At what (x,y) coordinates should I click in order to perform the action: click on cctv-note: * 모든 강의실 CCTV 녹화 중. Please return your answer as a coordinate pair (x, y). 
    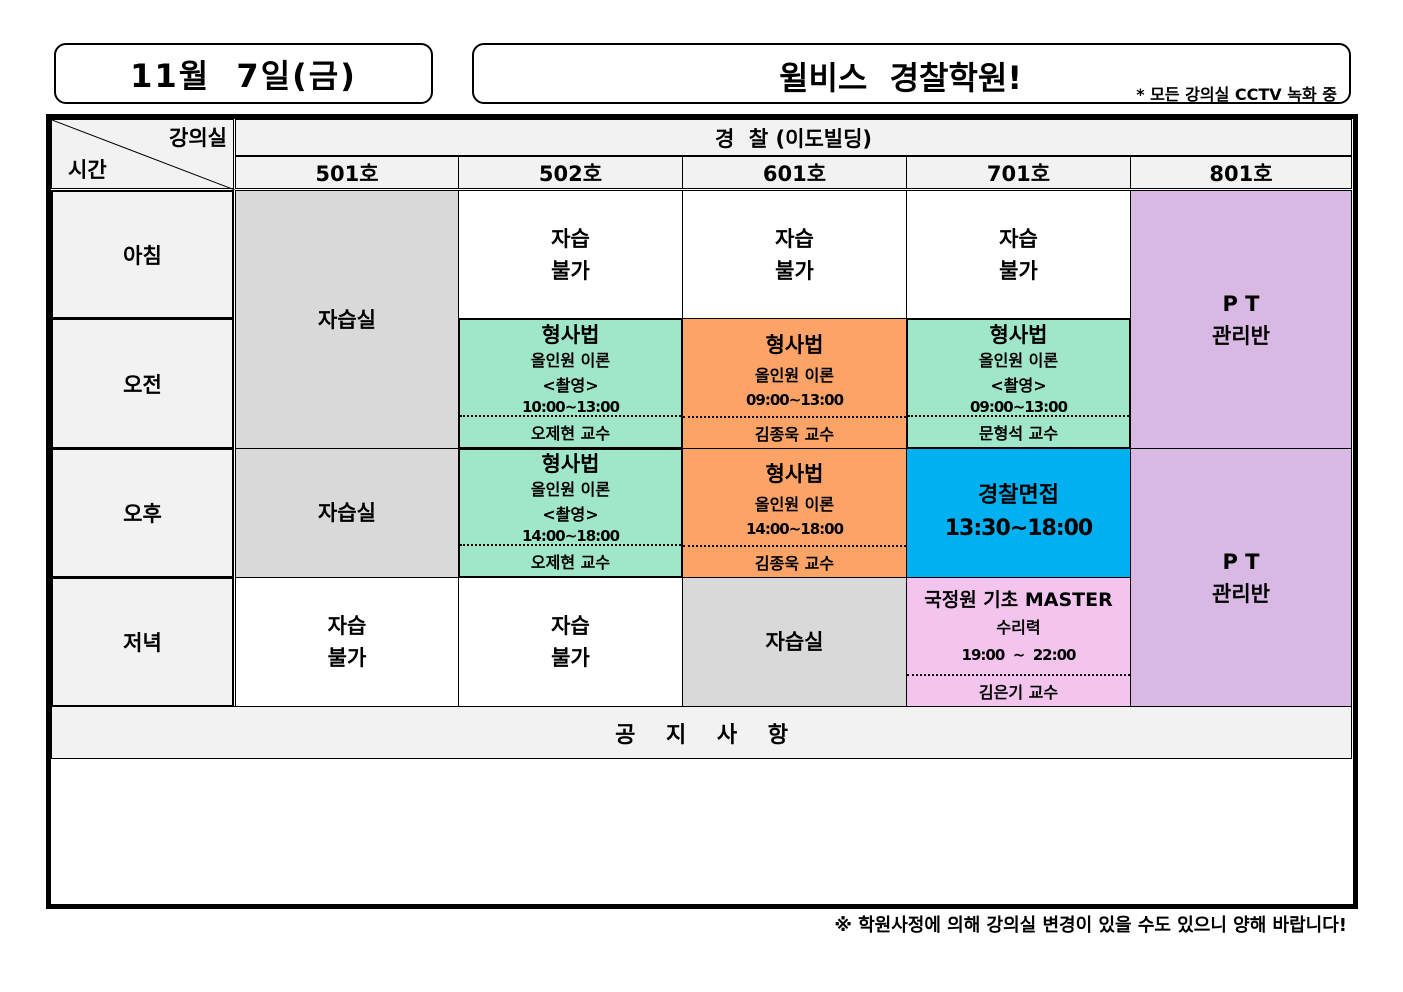
    Looking at the image, I should click on (1236, 94).